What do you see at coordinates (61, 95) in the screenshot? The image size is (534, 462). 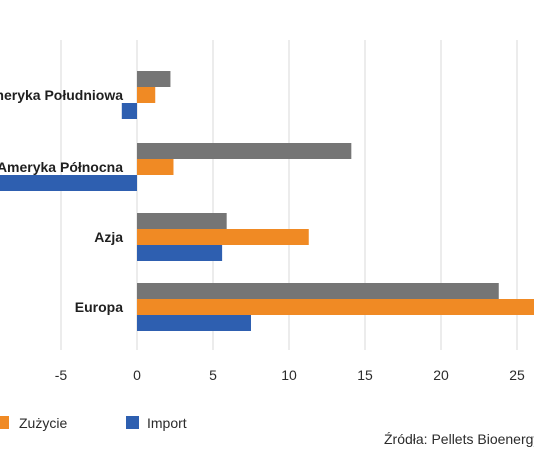 I see `category-label: Ameryka Południowa` at bounding box center [61, 95].